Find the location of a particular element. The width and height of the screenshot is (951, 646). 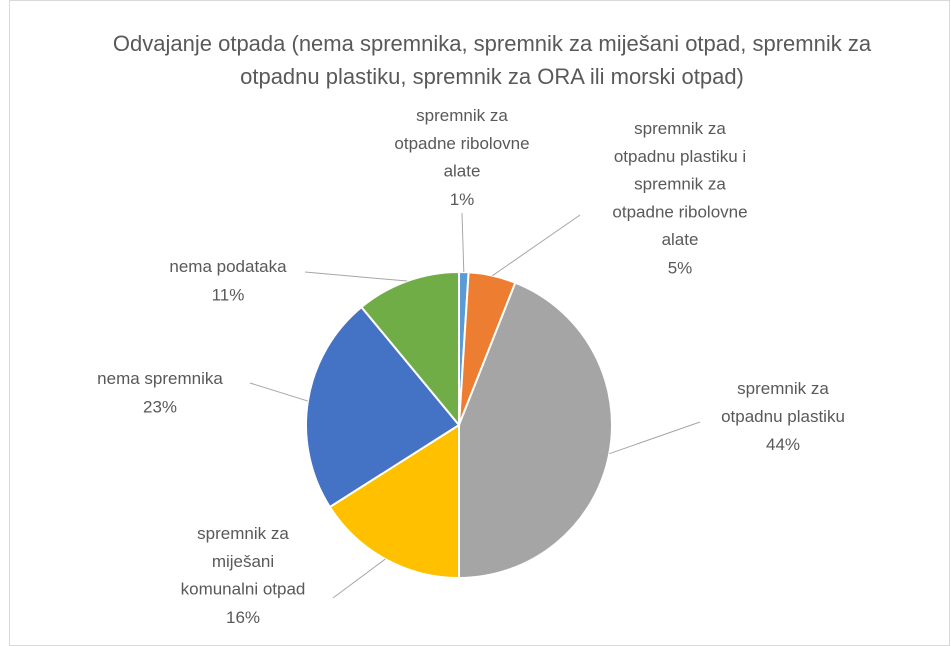

slice-label: spremnik za otpadne ribolovne alate is located at coordinates (461, 143).